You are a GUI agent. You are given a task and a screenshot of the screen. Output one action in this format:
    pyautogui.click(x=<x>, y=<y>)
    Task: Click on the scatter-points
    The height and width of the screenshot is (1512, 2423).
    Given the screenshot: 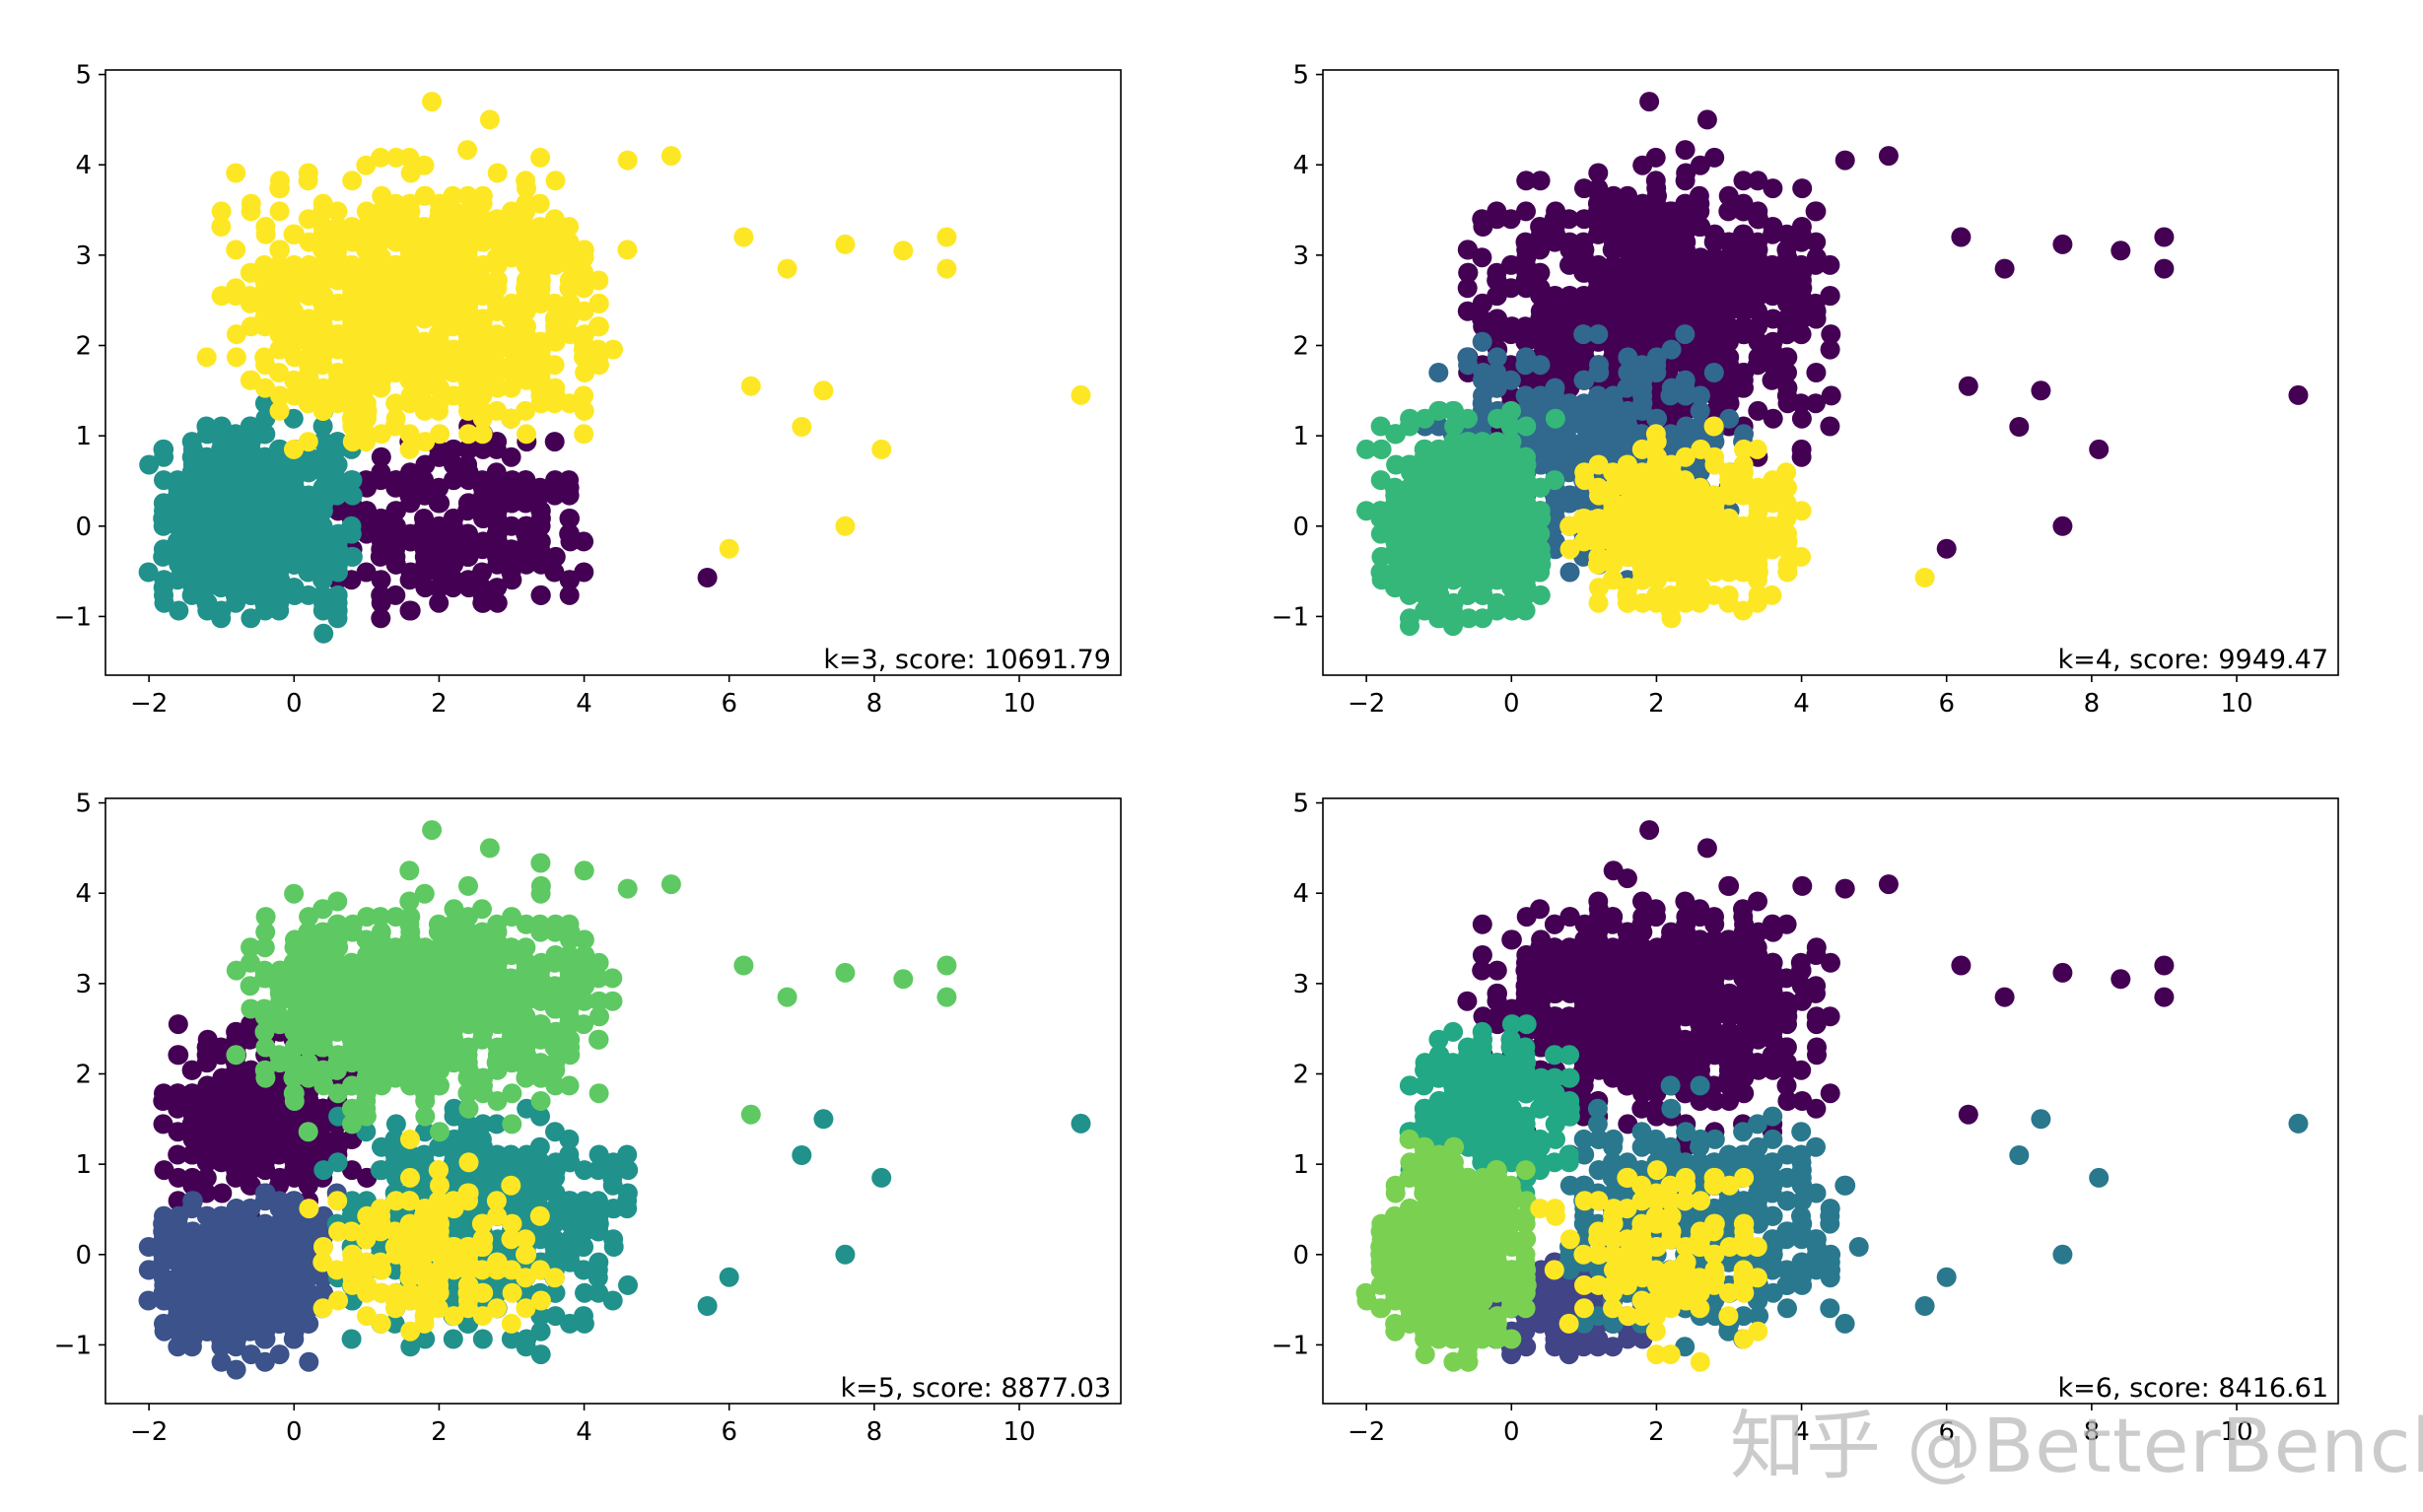 What is the action you would take?
    pyautogui.click(x=614, y=368)
    